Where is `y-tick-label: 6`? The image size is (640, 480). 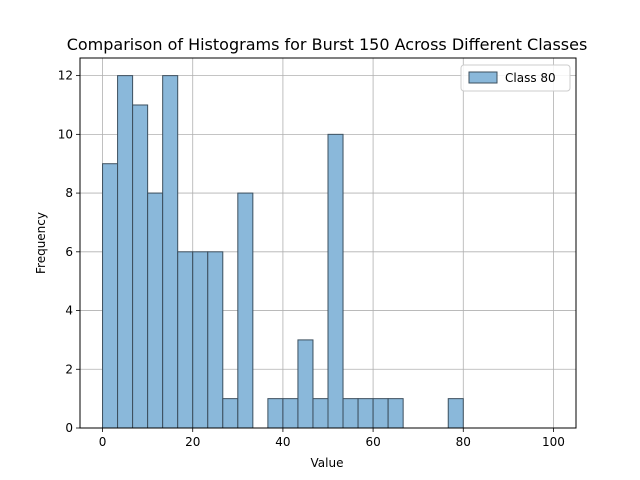 y-tick-label: 6 is located at coordinates (69, 252).